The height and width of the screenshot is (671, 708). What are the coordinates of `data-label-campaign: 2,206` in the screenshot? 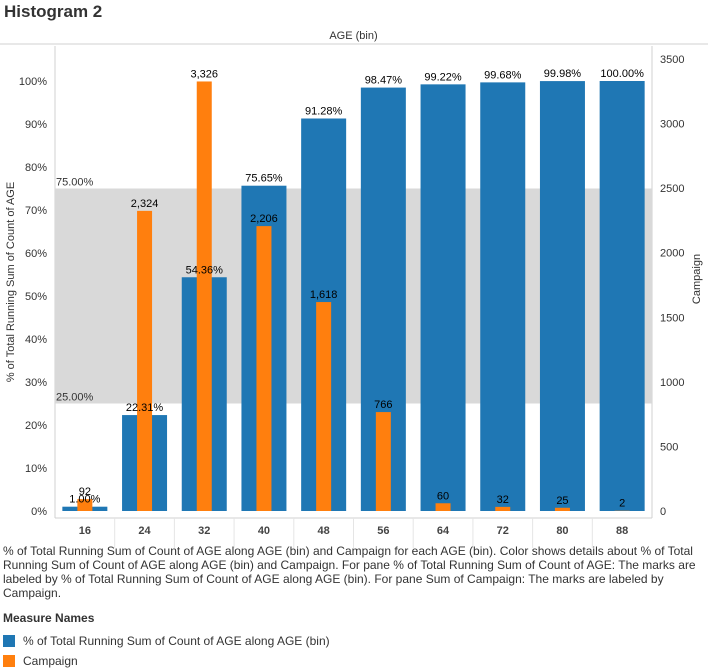 It's located at (264, 219).